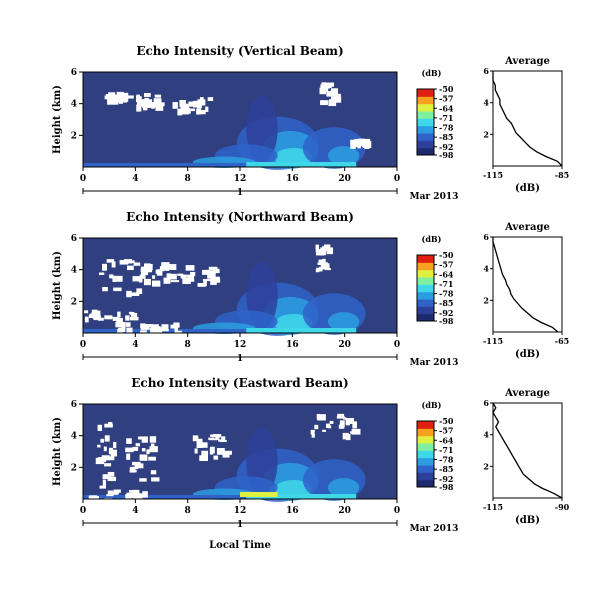 Image resolution: width=615 pixels, height=598 pixels. Describe the element at coordinates (292, 345) in the screenshot. I see `x-tick-label: 16` at that location.